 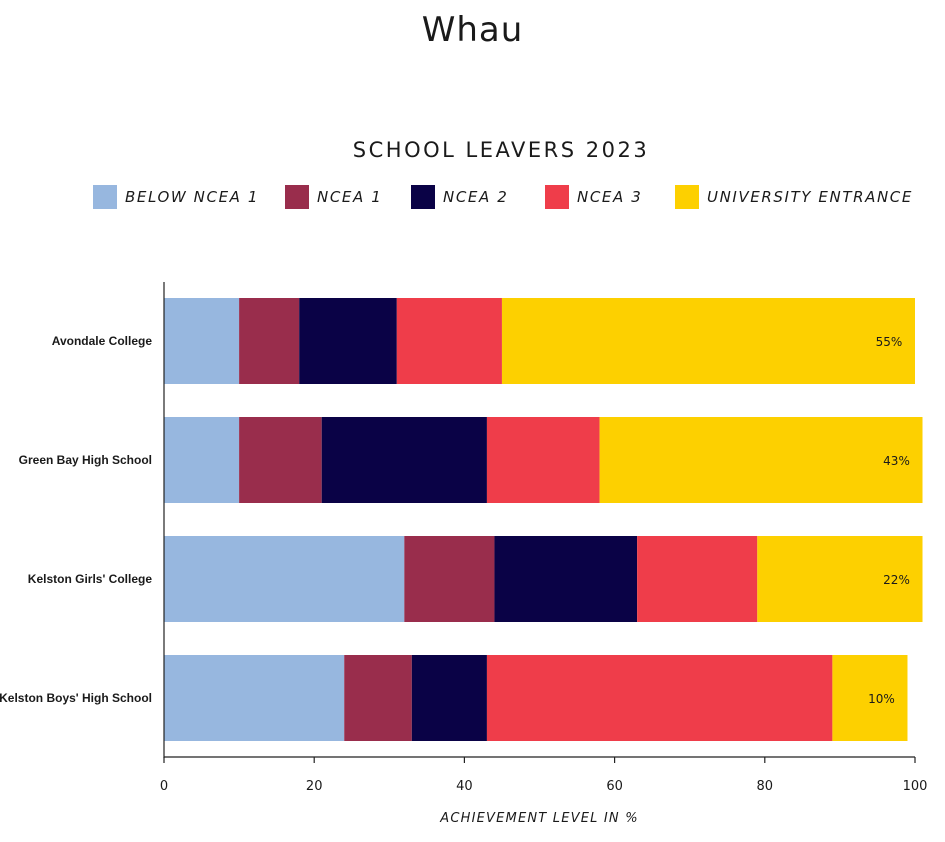 What do you see at coordinates (915, 786) in the screenshot?
I see `x-tick-label-100: 100` at bounding box center [915, 786].